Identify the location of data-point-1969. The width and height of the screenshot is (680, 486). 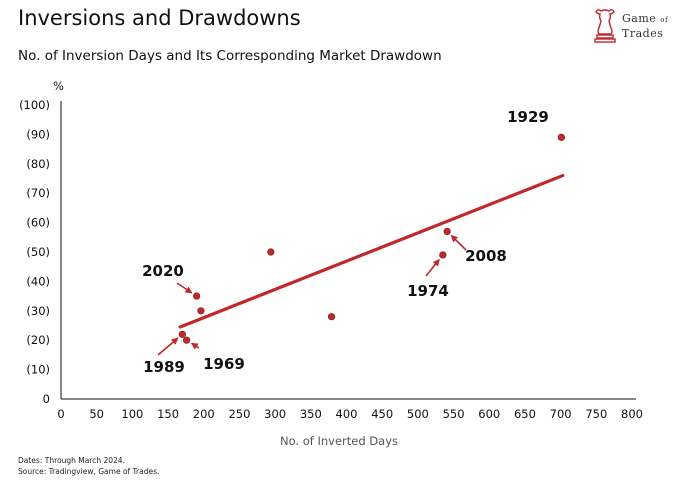
(187, 340).